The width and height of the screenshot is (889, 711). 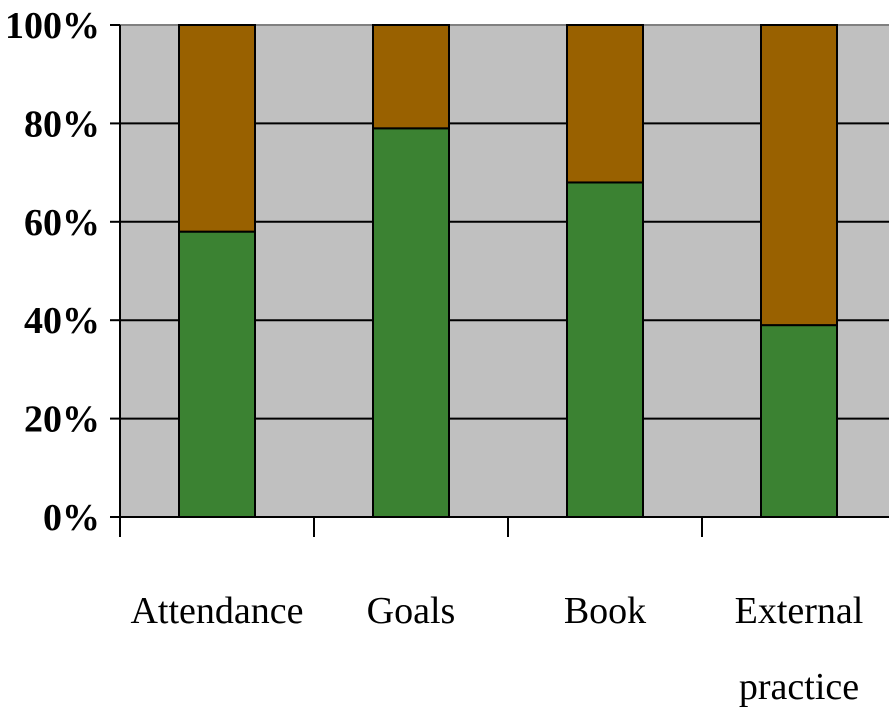 What do you see at coordinates (62, 124) in the screenshot?
I see `y-tick-label: 80%` at bounding box center [62, 124].